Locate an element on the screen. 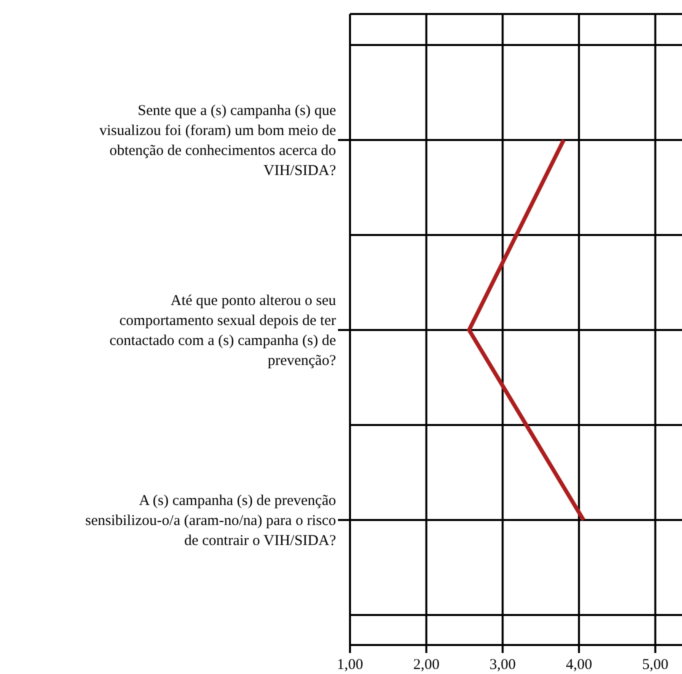 The image size is (682, 674). x-tick-label: 5,00 is located at coordinates (655, 665).